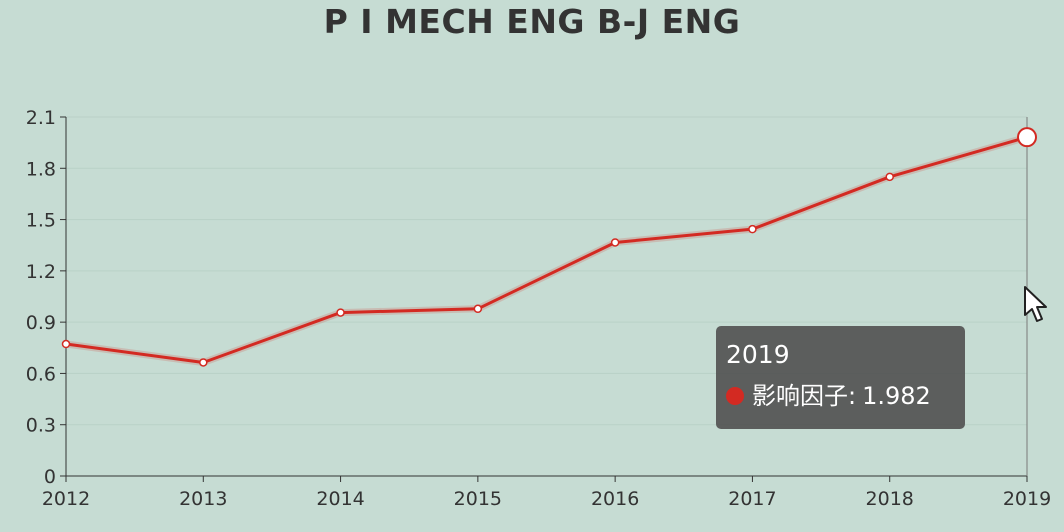  What do you see at coordinates (41, 426) in the screenshot?
I see `y-tick-label: 0.3` at bounding box center [41, 426].